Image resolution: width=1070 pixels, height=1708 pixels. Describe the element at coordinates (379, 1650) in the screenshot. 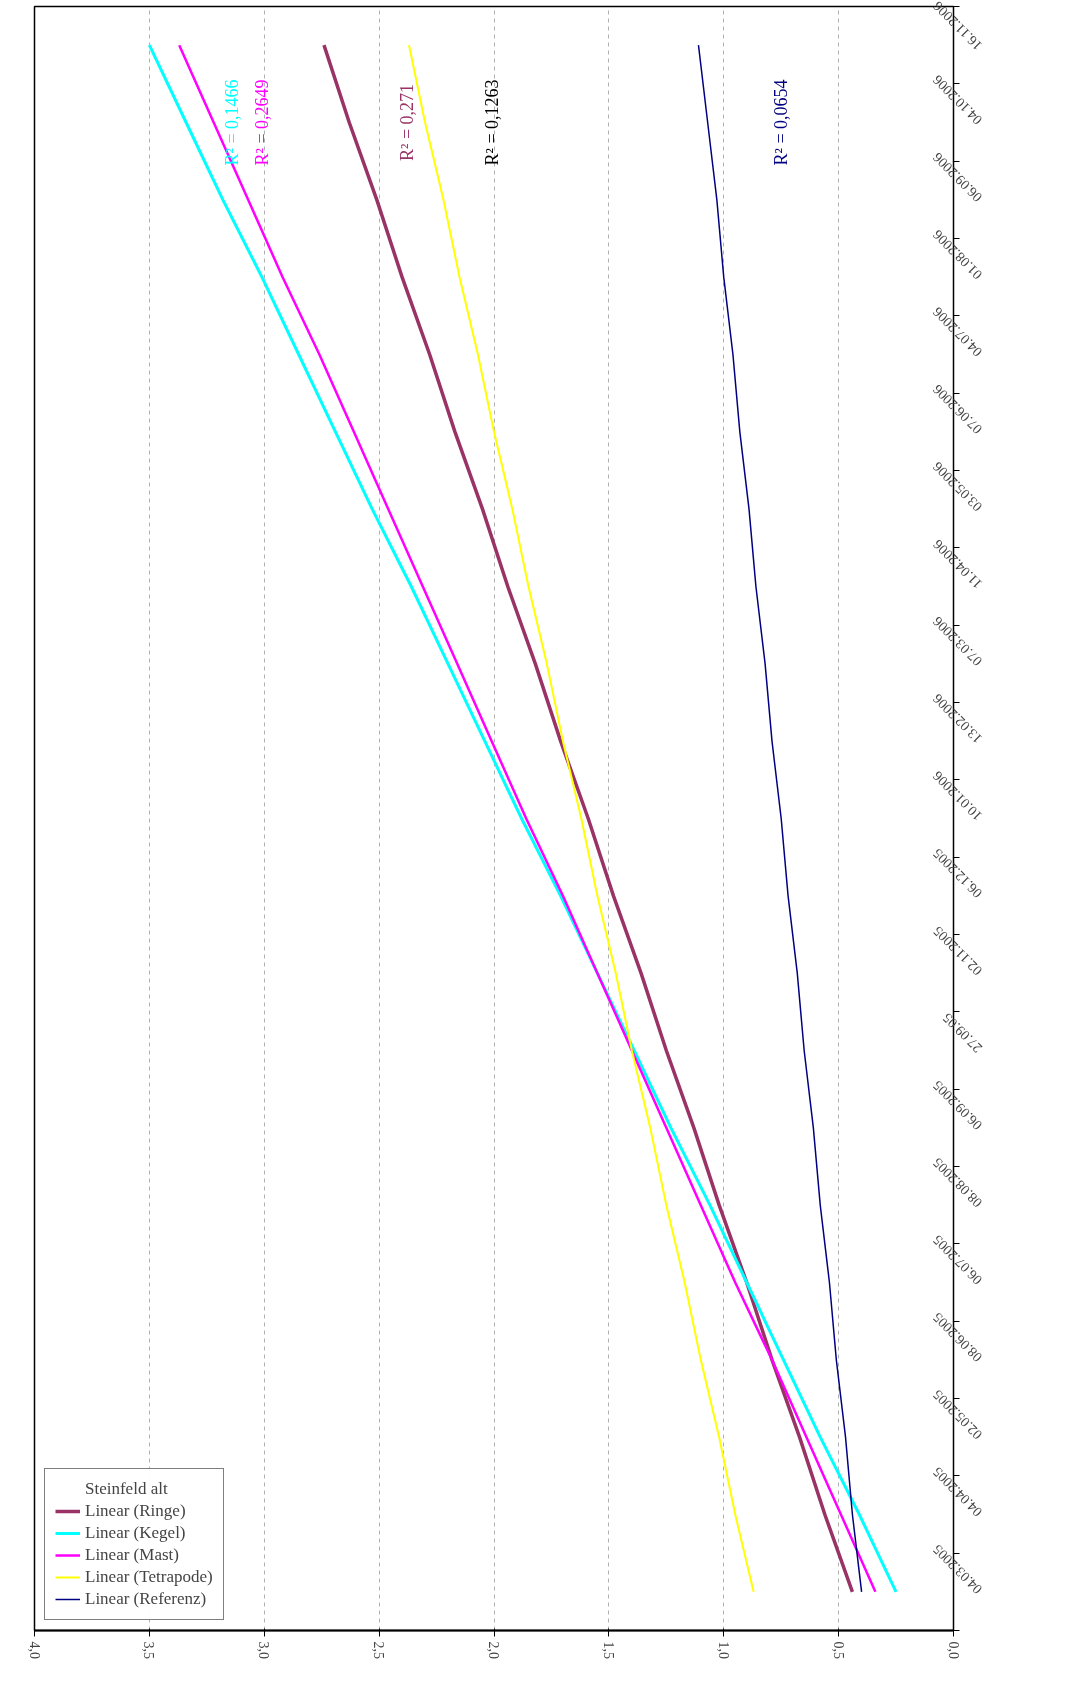

I see `x-tick-label: 2,5` at that location.